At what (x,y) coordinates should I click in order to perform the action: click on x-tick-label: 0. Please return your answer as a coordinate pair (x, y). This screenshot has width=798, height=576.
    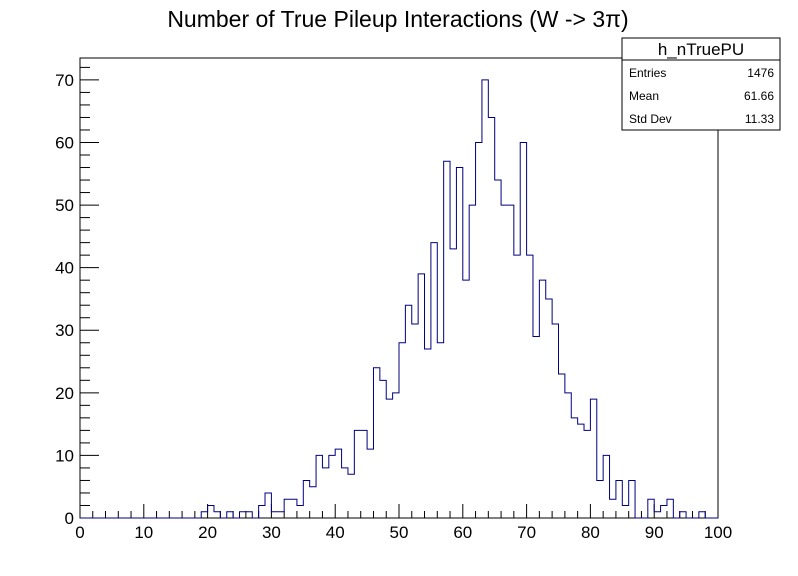
    Looking at the image, I should click on (79, 532).